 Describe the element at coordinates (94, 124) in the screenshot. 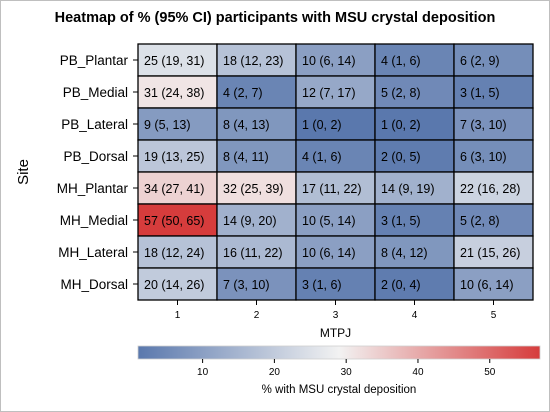

I see `y-tick-label: PB_Lateral` at that location.